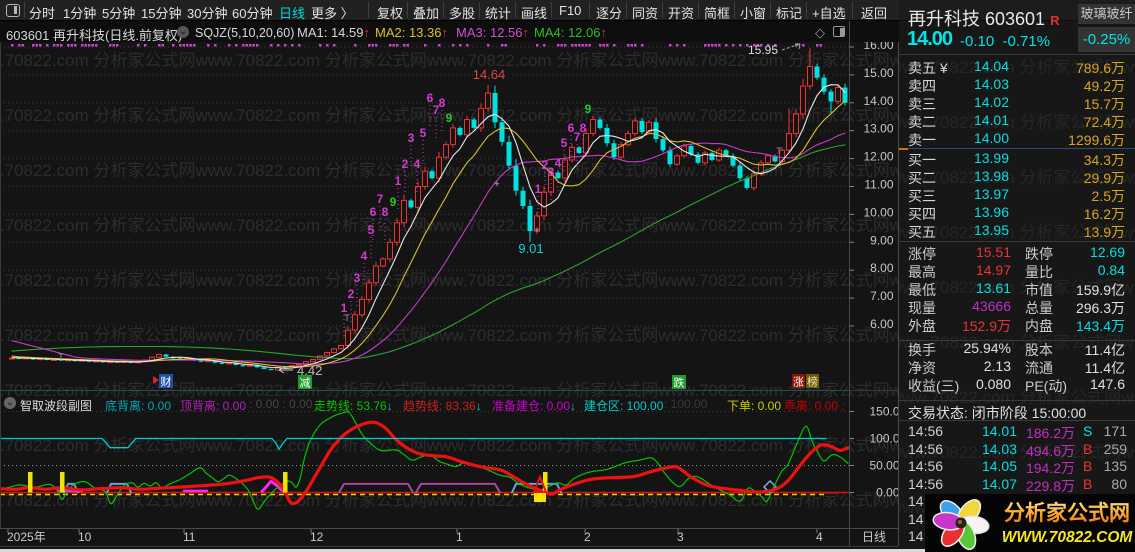  I want to click on svg-text: 12.00, so click(878, 157).